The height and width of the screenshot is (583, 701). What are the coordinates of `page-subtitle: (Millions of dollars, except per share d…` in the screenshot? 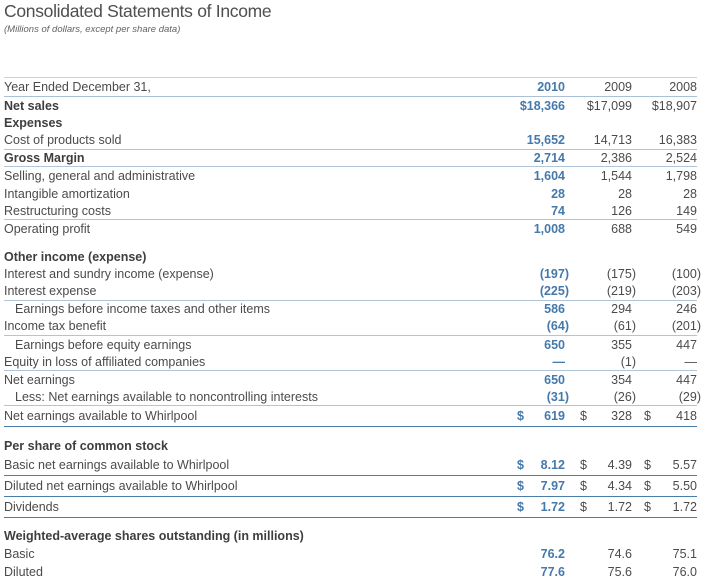 It's located at (92, 29).